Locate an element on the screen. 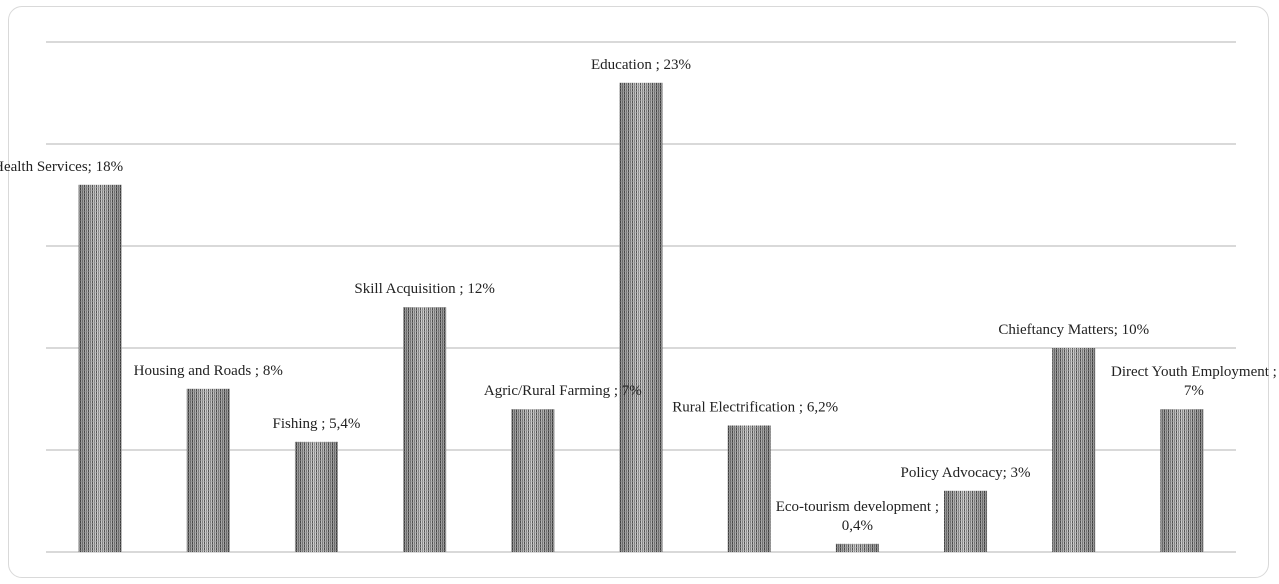 The image size is (1279, 584). data-label: Policy Advocacy; 3% is located at coordinates (966, 473).